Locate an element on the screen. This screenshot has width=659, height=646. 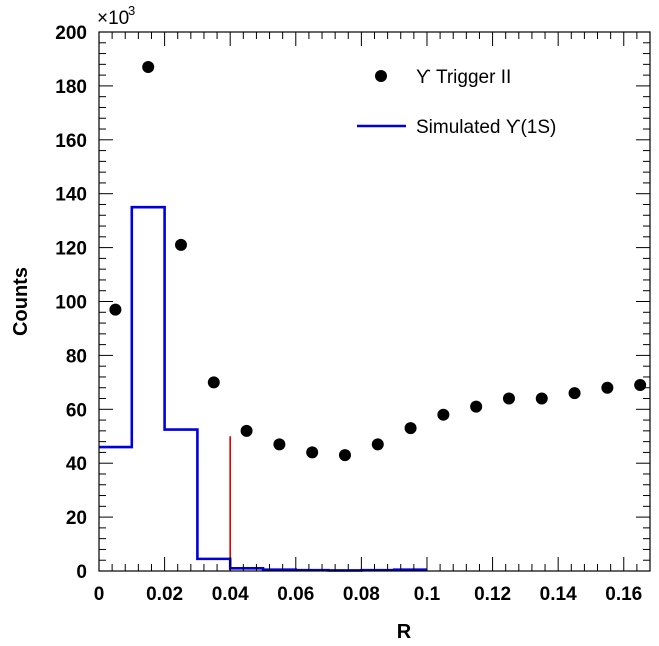
y-tick-label: 100 is located at coordinates (71, 303).